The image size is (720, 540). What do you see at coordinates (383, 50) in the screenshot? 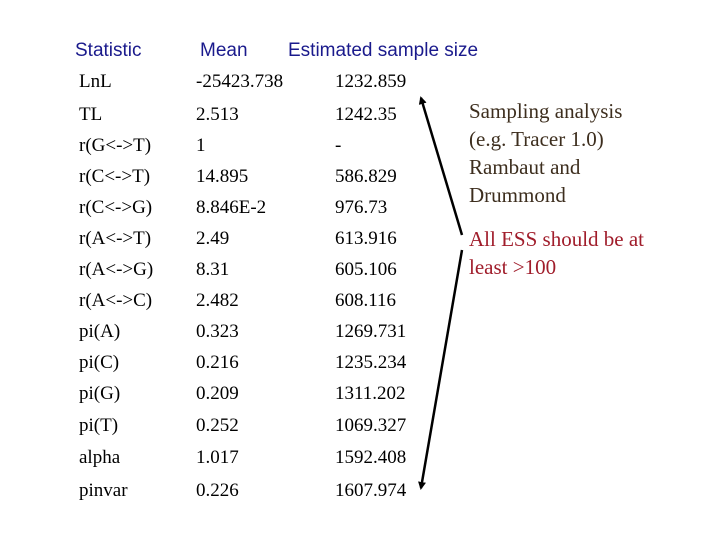
I see `header-ess: Estimated sample size` at bounding box center [383, 50].